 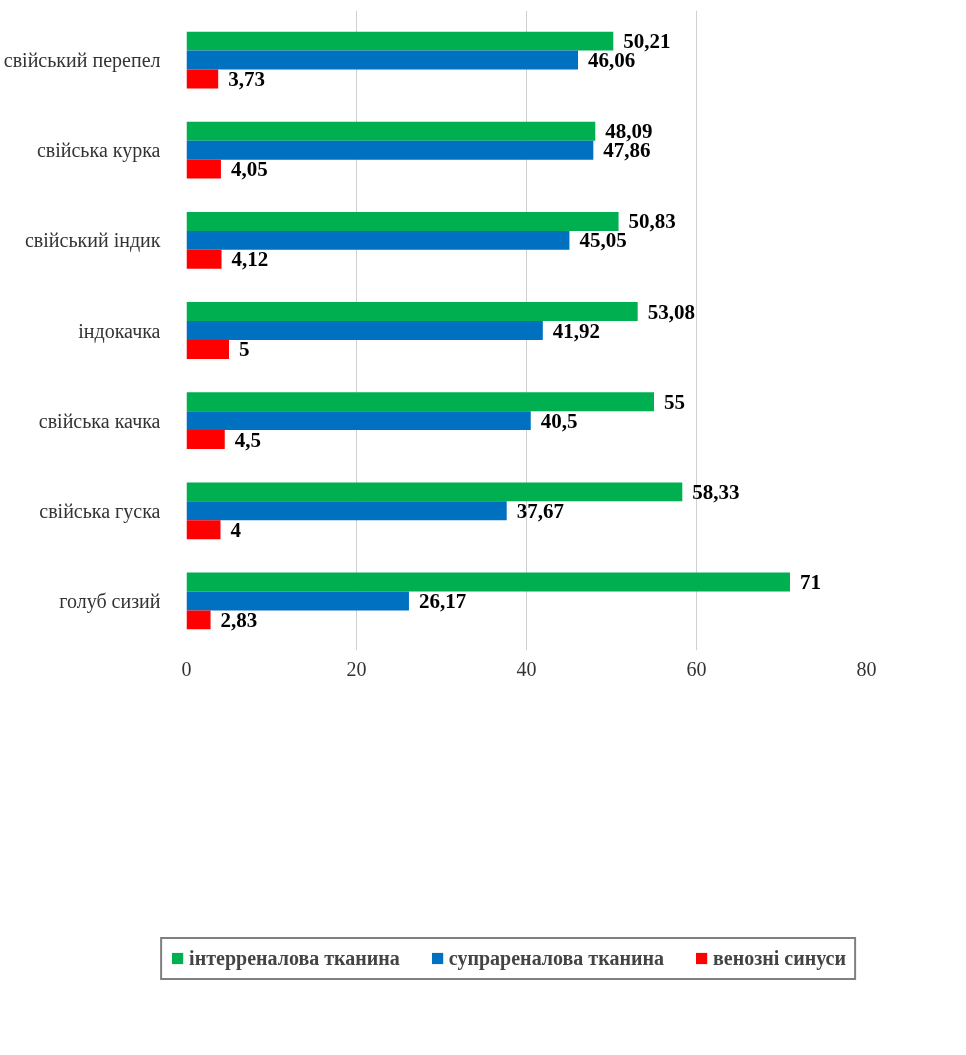 I want to click on data-label: 71, so click(x=810, y=581).